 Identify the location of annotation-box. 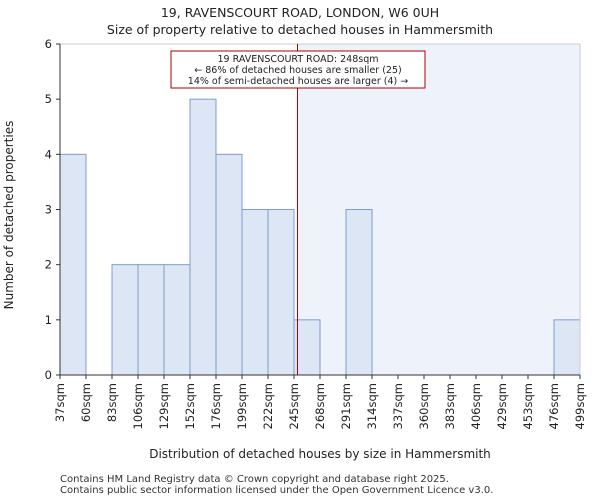
(298, 69).